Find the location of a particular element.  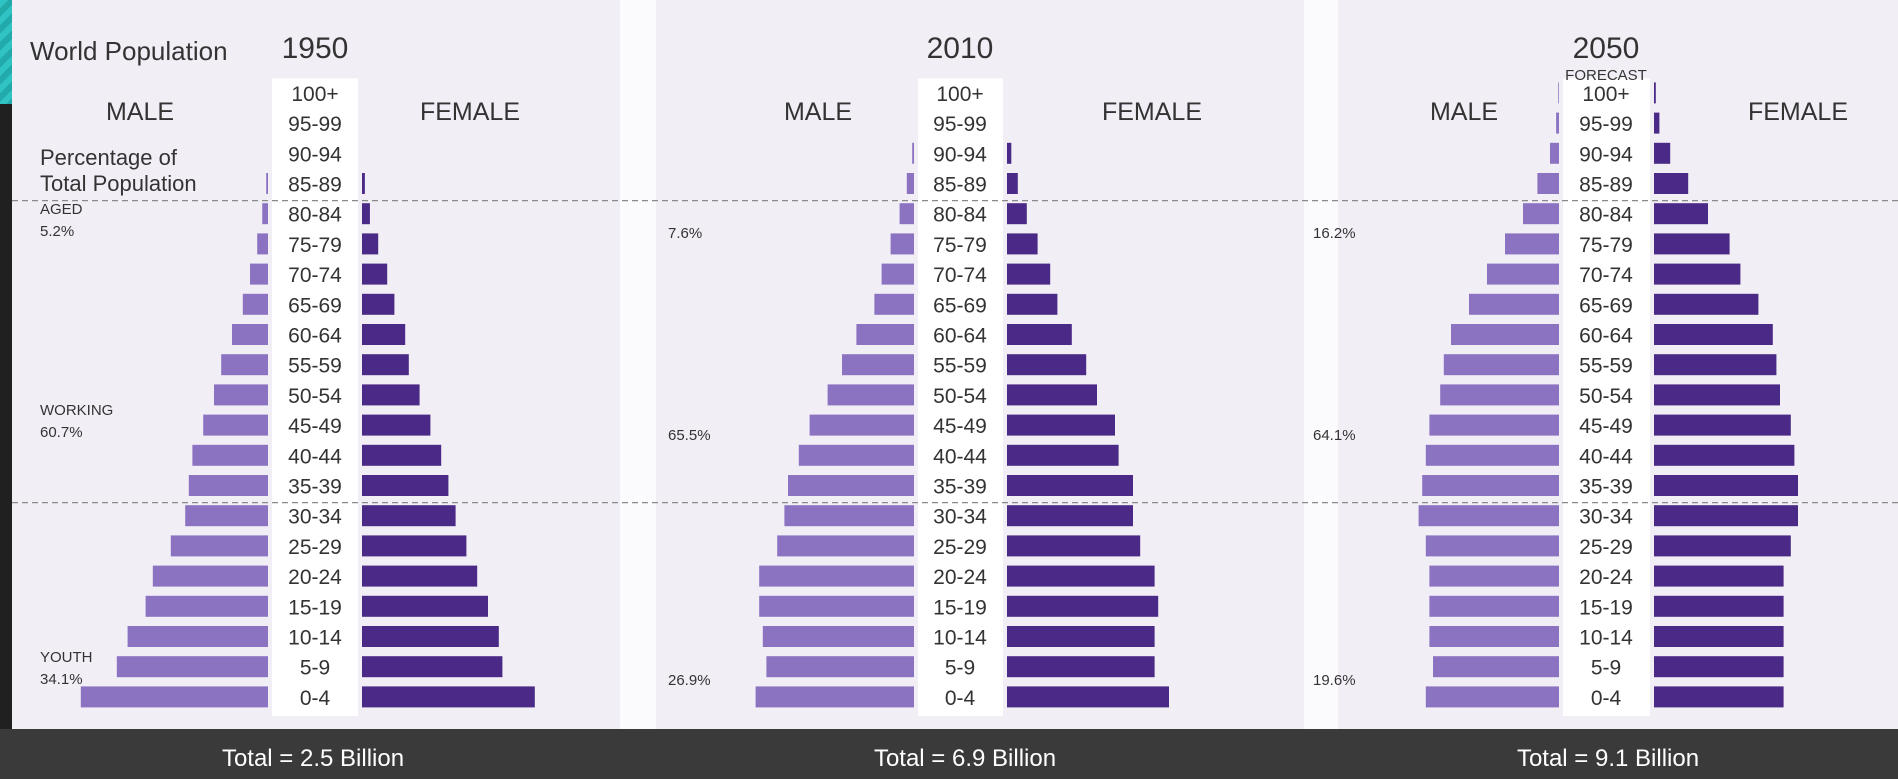

age-tick-label: 40-44 is located at coordinates (1606, 456).